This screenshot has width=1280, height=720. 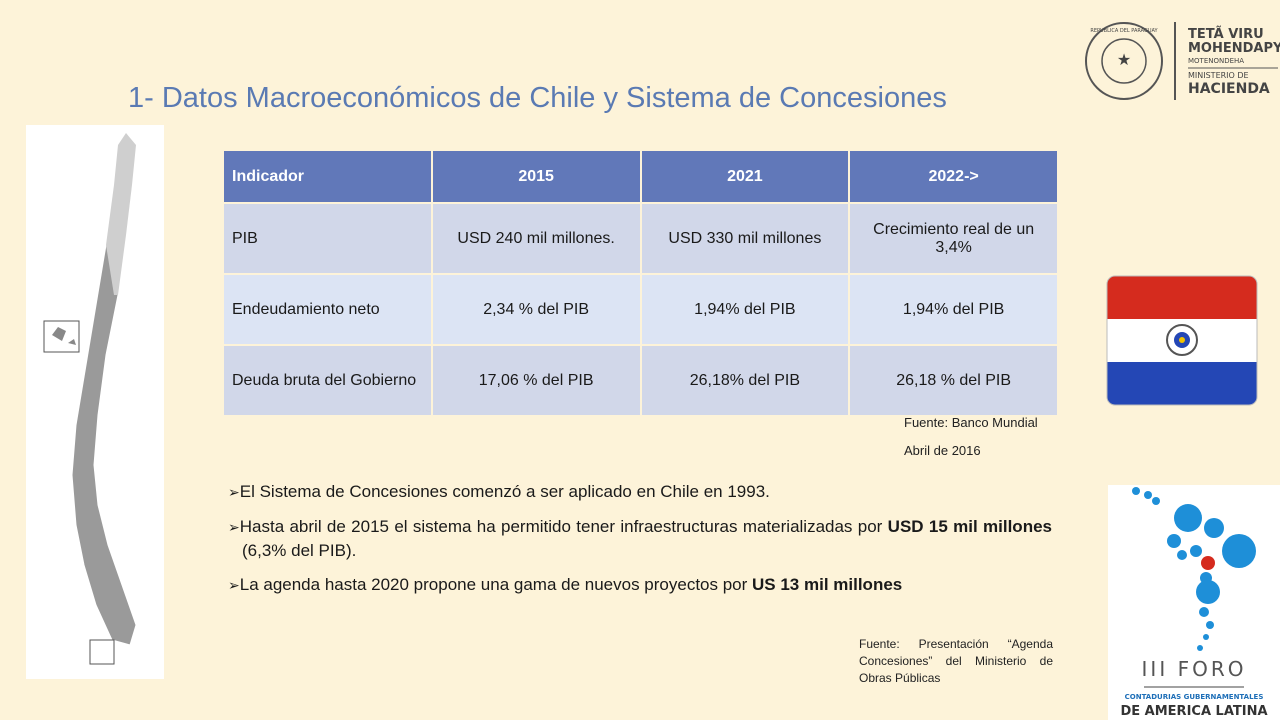 I want to click on table-cell: PIB, so click(x=327, y=238).